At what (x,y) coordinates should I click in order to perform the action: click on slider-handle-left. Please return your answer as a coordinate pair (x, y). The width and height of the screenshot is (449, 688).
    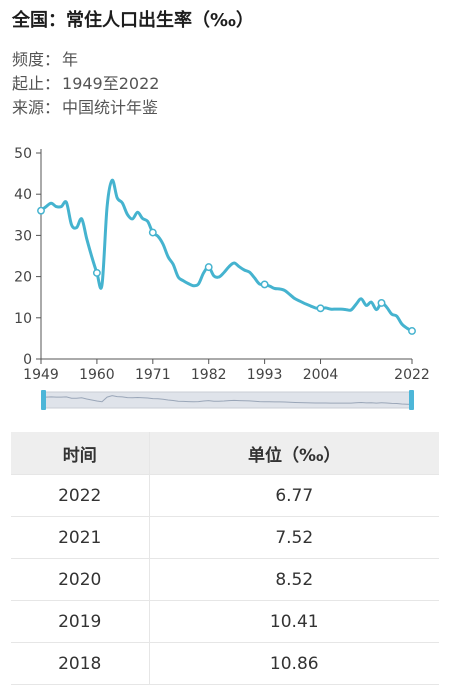
    Looking at the image, I should click on (43, 400).